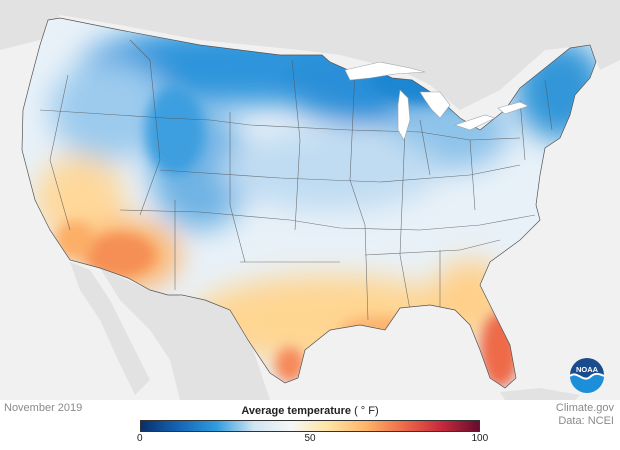  Describe the element at coordinates (480, 438) in the screenshot. I see `legend-tick-max: 100` at that location.